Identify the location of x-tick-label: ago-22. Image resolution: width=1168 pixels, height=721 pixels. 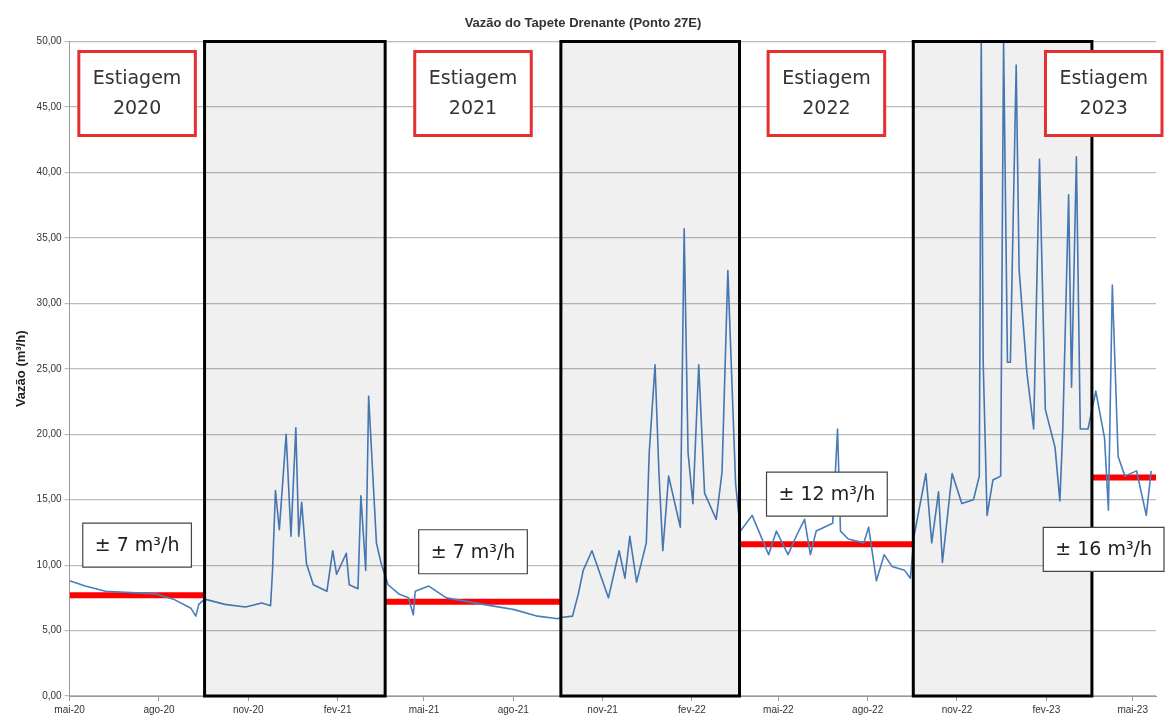
(868, 709).